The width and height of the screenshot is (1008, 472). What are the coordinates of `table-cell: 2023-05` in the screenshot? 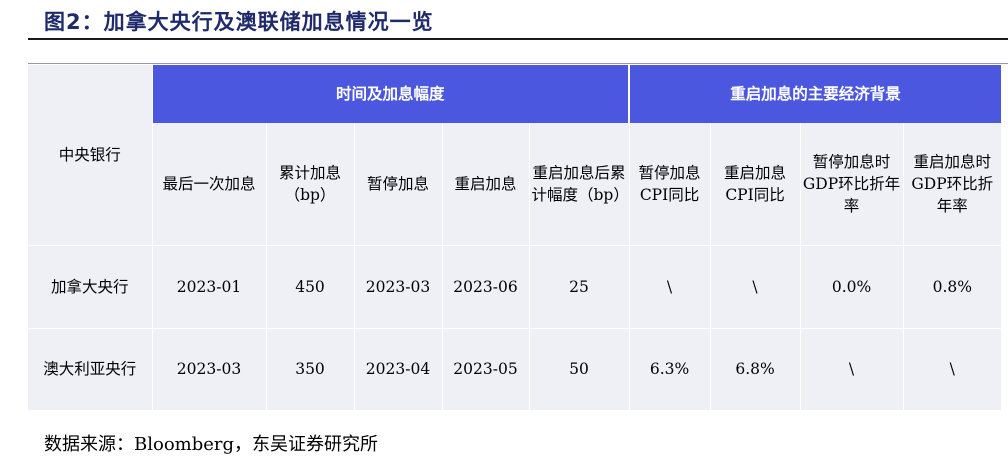 It's located at (486, 369).